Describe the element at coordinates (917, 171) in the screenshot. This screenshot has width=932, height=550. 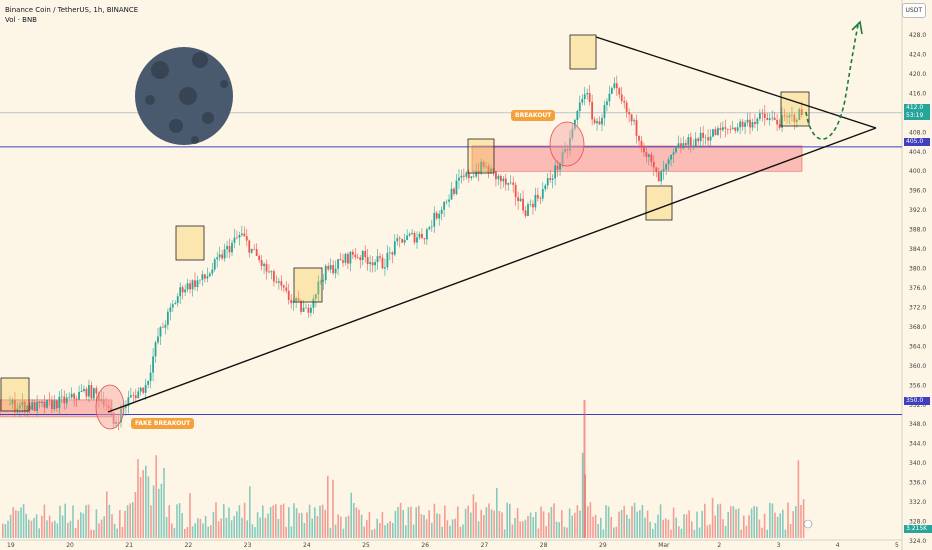
I see `y-tick-label: 400.0` at that location.